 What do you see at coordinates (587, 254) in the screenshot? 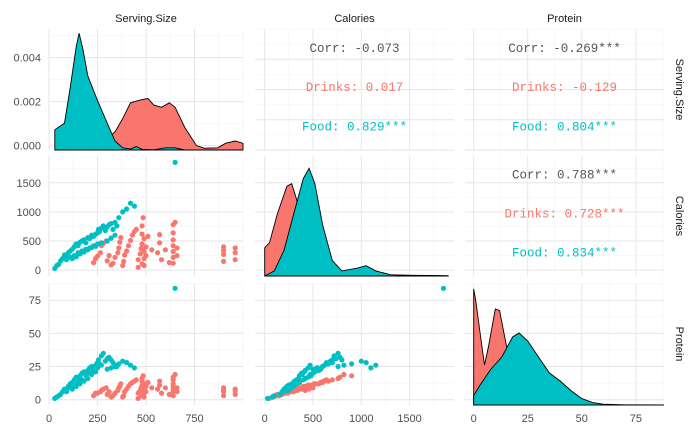
I see `correlation-value: 0.834***` at bounding box center [587, 254].